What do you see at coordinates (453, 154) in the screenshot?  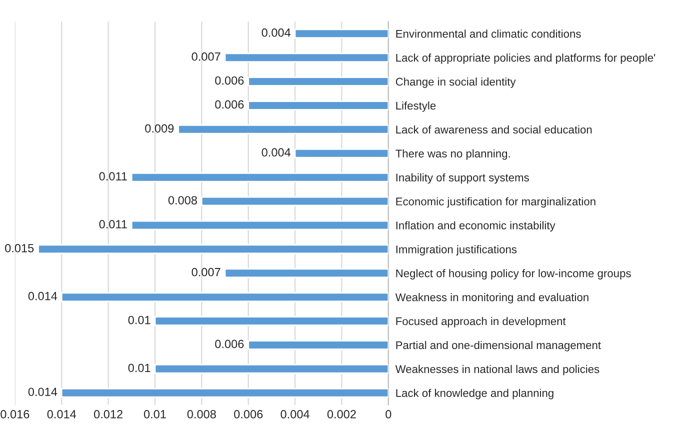 I see `y-tick-label: There was no planning.` at bounding box center [453, 154].